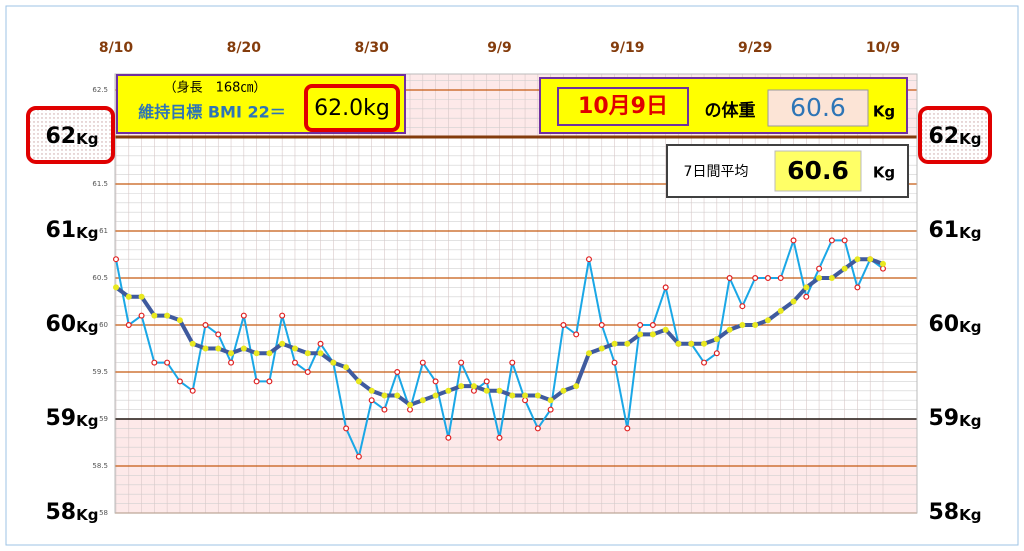  What do you see at coordinates (61, 418) in the screenshot?
I see `major-tick-value: 59` at bounding box center [61, 418].